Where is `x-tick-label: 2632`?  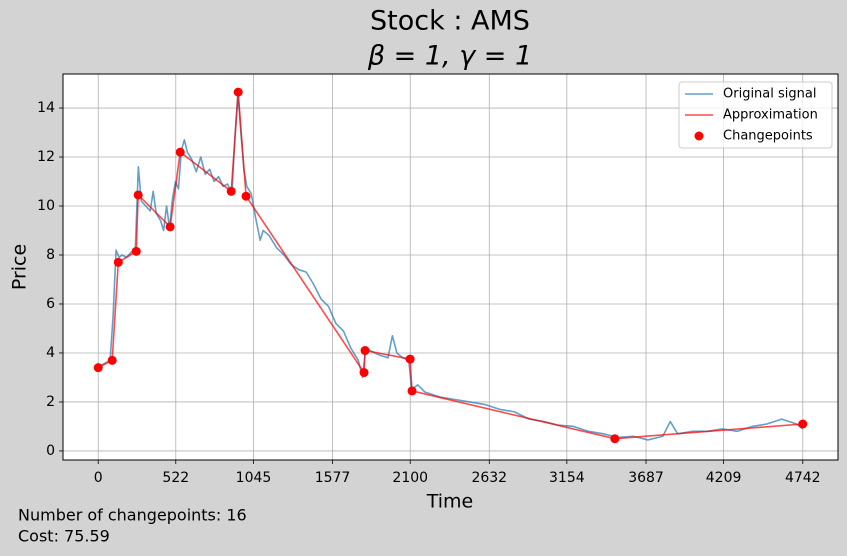 x-tick-label: 2632 is located at coordinates (489, 478).